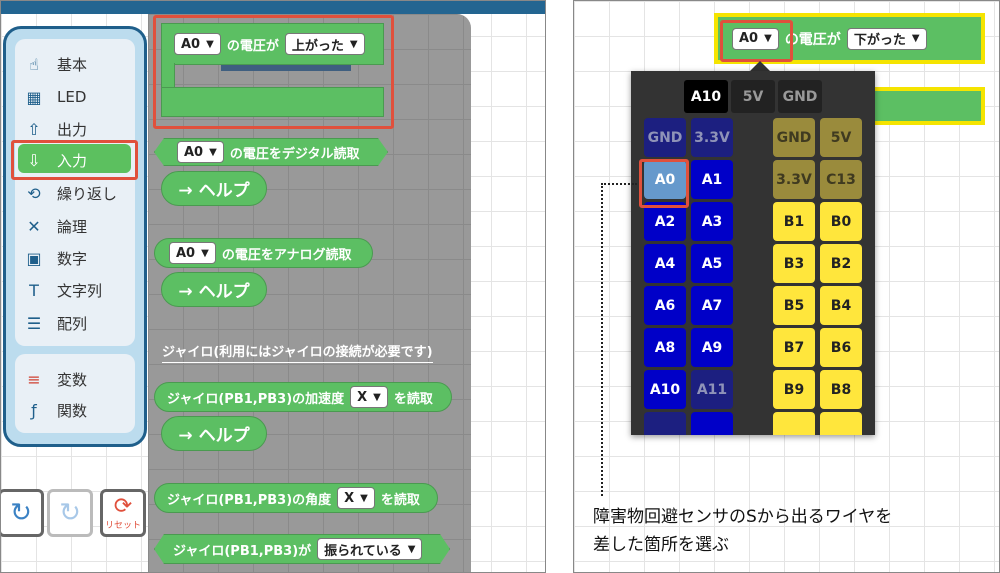 The image size is (1000, 573). What do you see at coordinates (665, 179) in the screenshot?
I see `pin-A0: A0` at bounding box center [665, 179].